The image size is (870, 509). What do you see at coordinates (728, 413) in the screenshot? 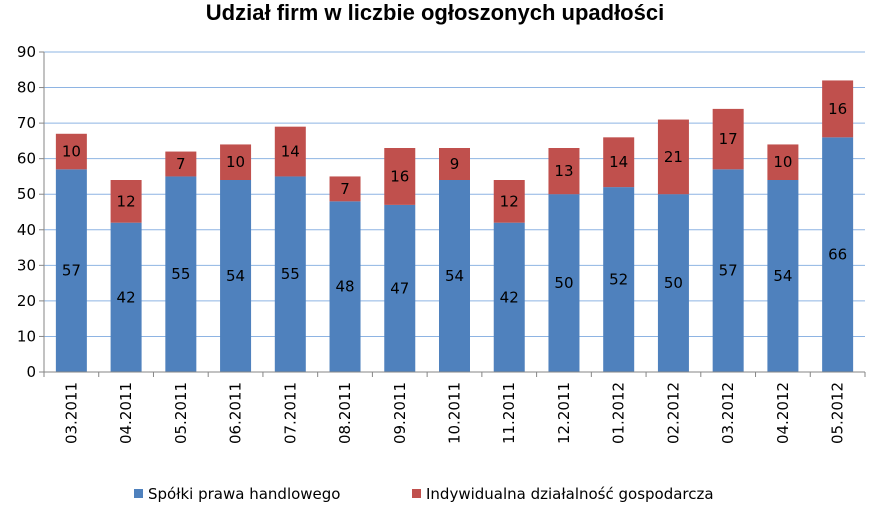
I see `x-tick-label: 03.2012` at bounding box center [728, 413].